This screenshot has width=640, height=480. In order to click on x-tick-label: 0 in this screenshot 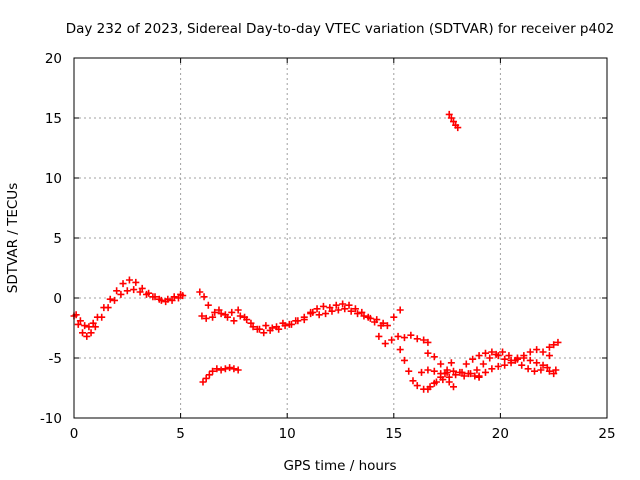, I will do `click(74, 434)`.